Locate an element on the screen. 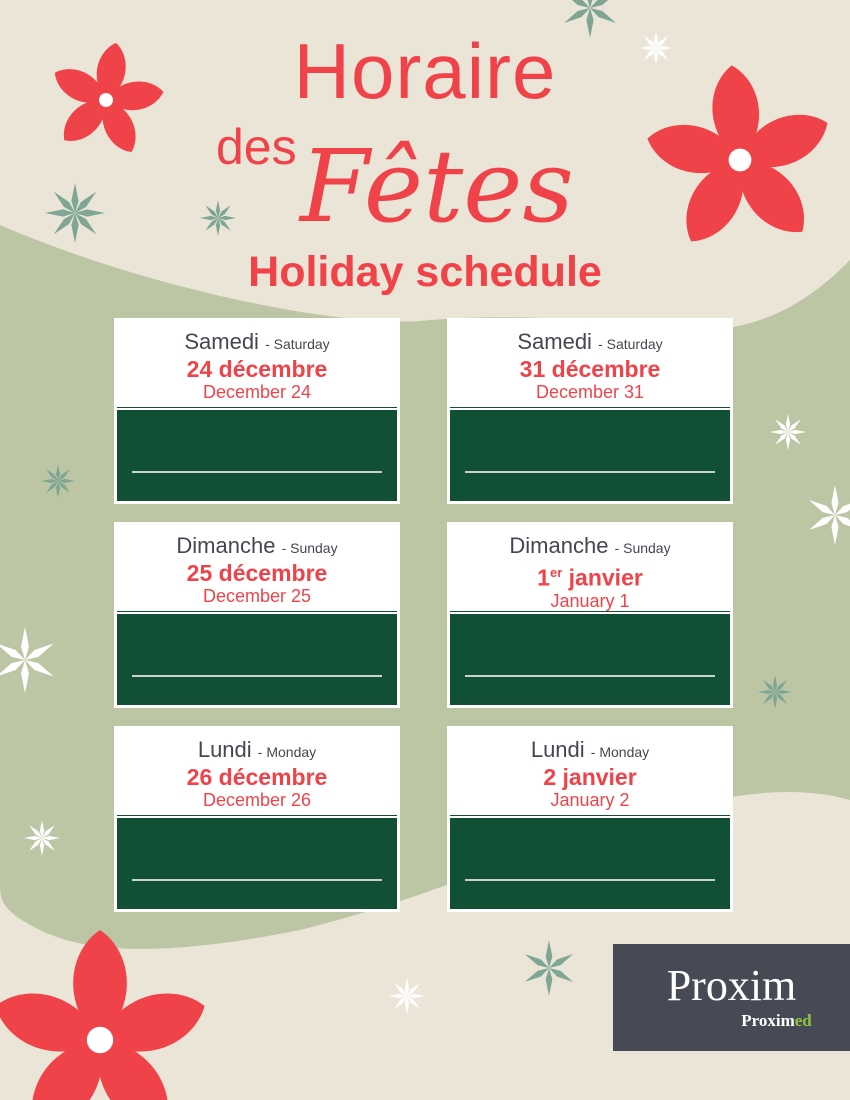 The image size is (850, 1100). date-fr: 26 décembre is located at coordinates (257, 777).